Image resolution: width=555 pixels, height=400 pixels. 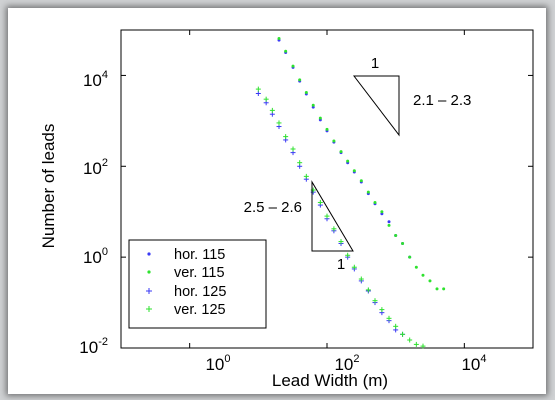 I want to click on lower-triangle-run-label: 1, so click(x=341, y=264).